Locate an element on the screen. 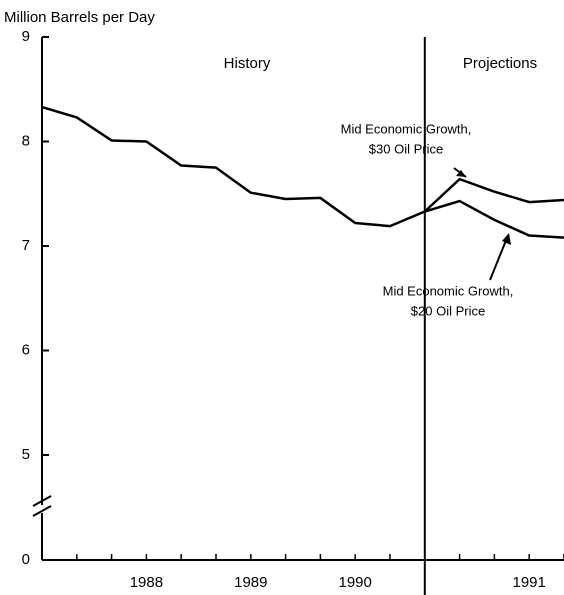 Image resolution: width=564 pixels, height=595 pixels. axis-break-gap is located at coordinates (42, 509).